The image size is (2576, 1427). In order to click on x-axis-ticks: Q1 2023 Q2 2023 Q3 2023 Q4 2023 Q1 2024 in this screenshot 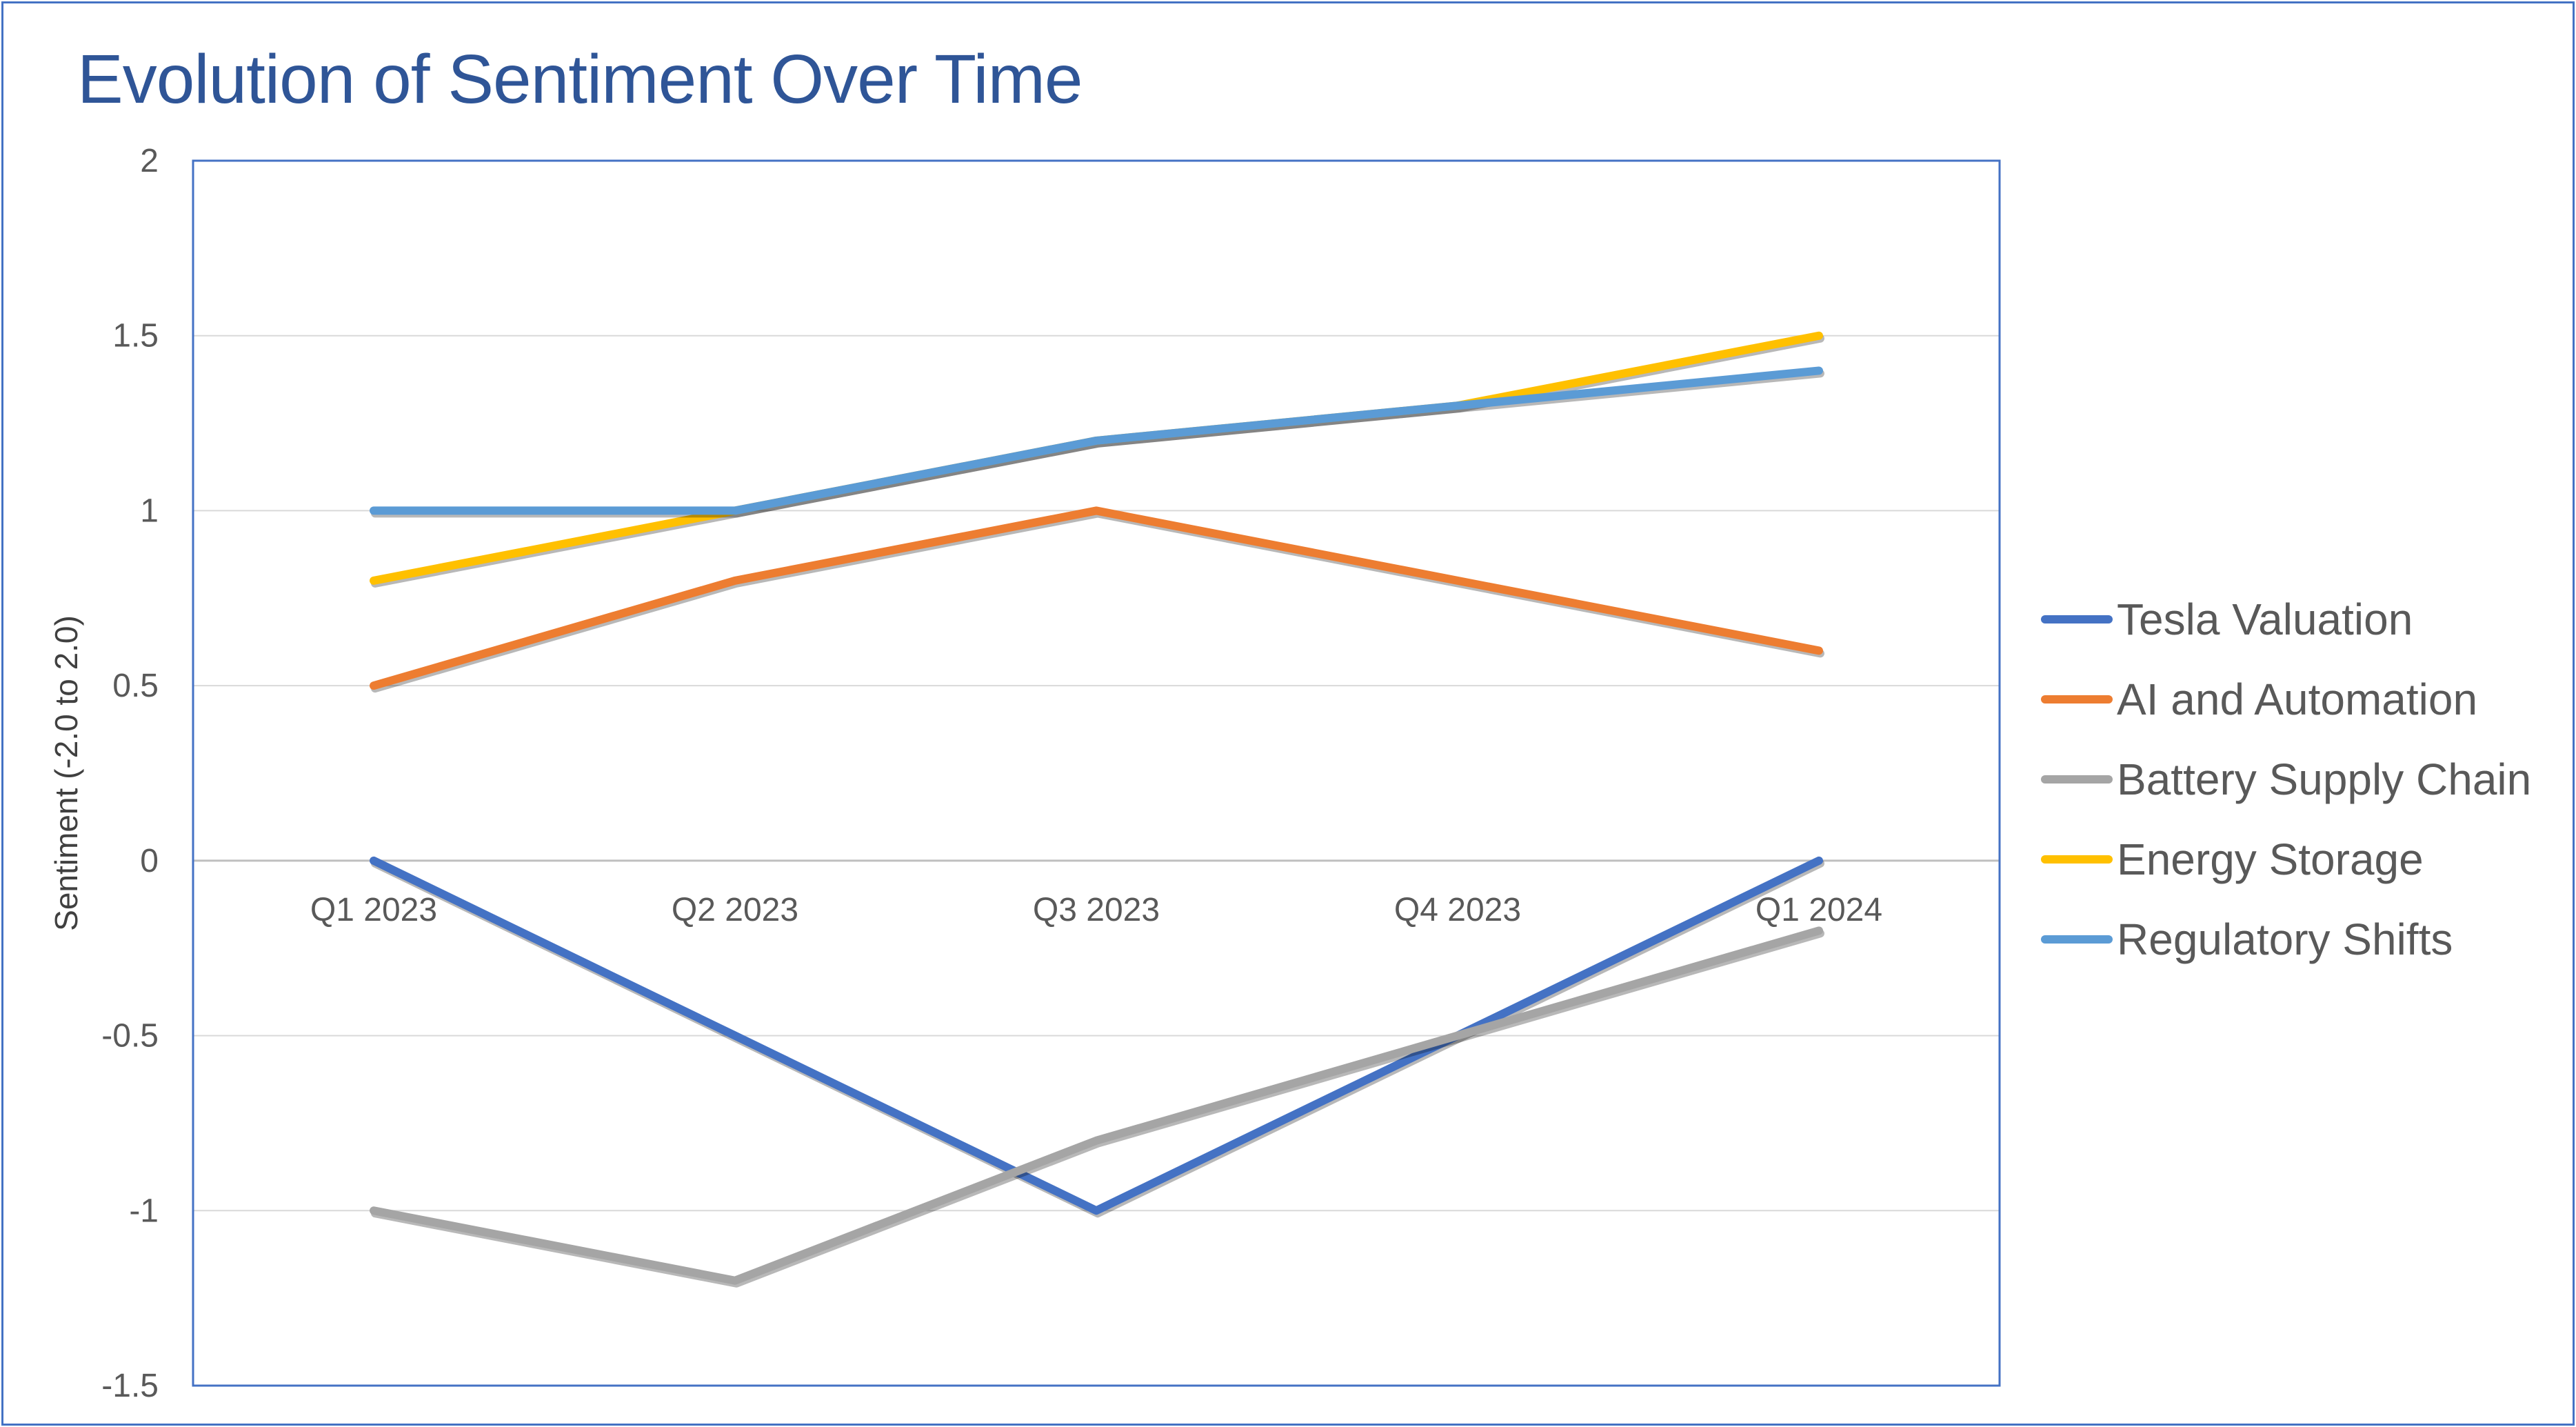, I will do `click(1096, 910)`.